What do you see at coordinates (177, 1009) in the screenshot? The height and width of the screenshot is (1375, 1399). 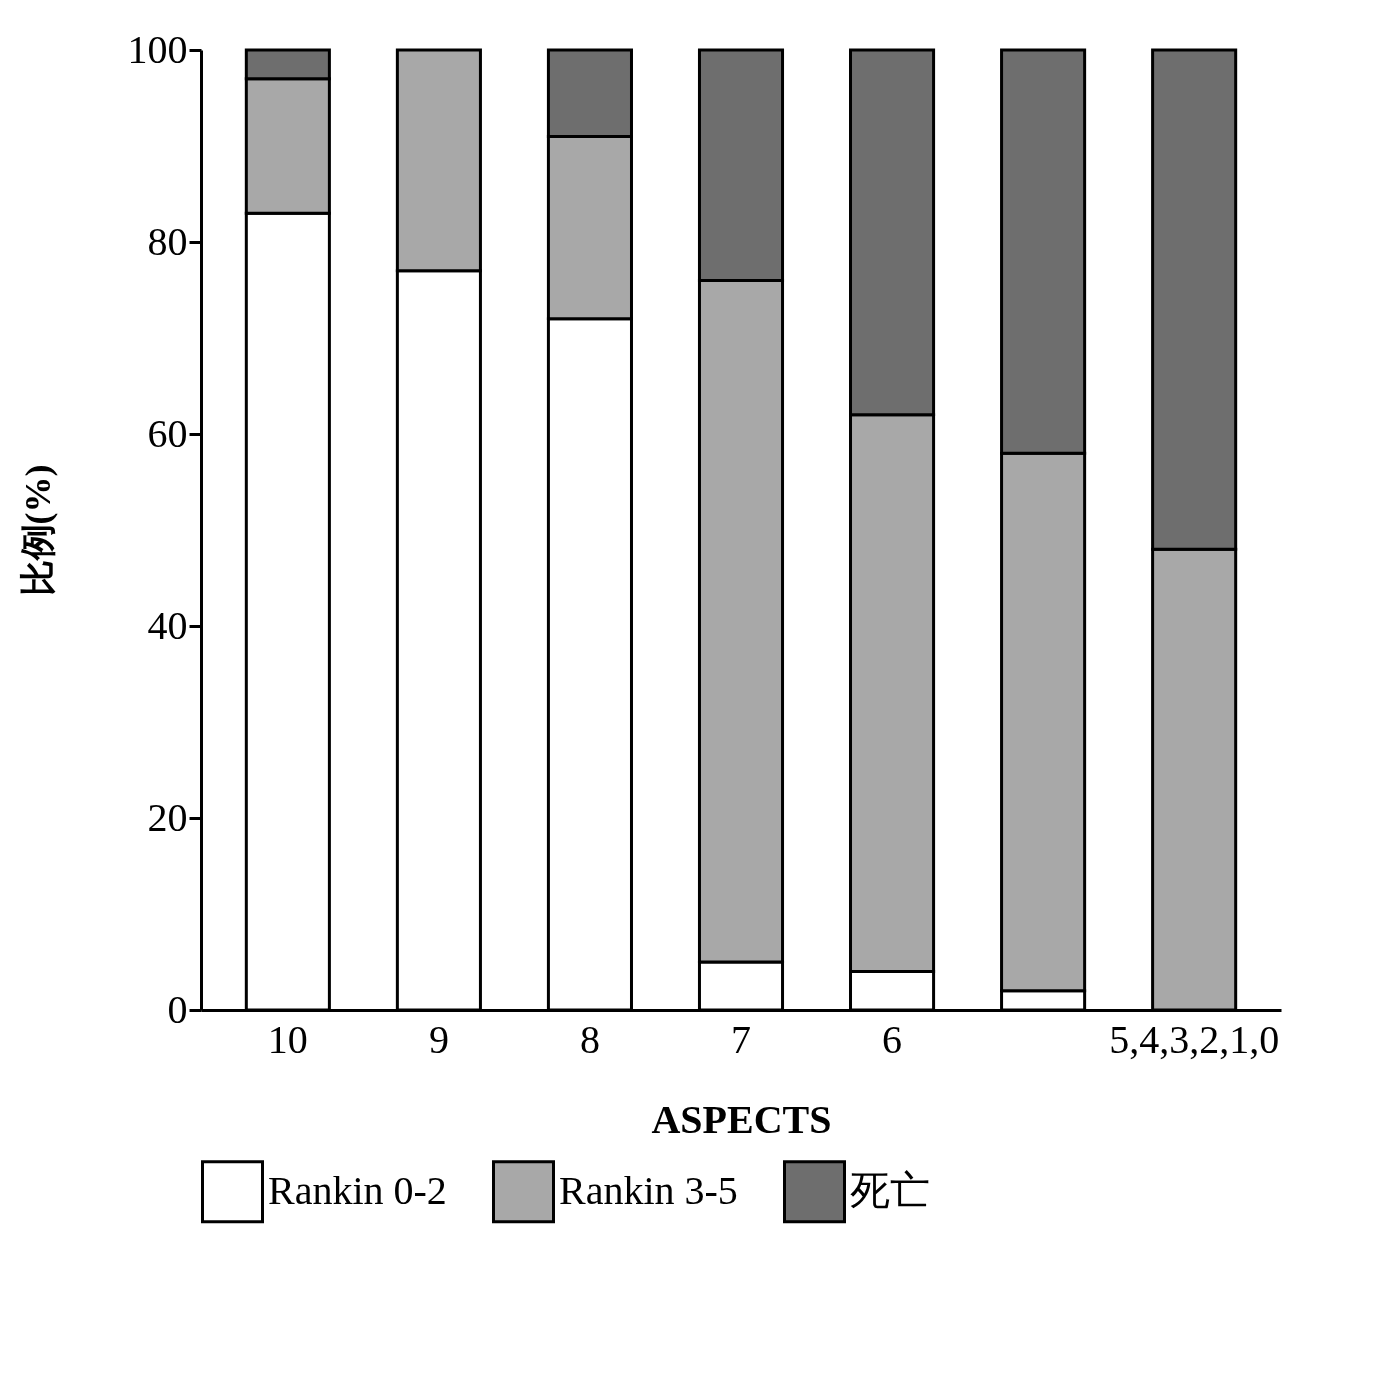 I see `y-tick-label: 0` at bounding box center [177, 1009].